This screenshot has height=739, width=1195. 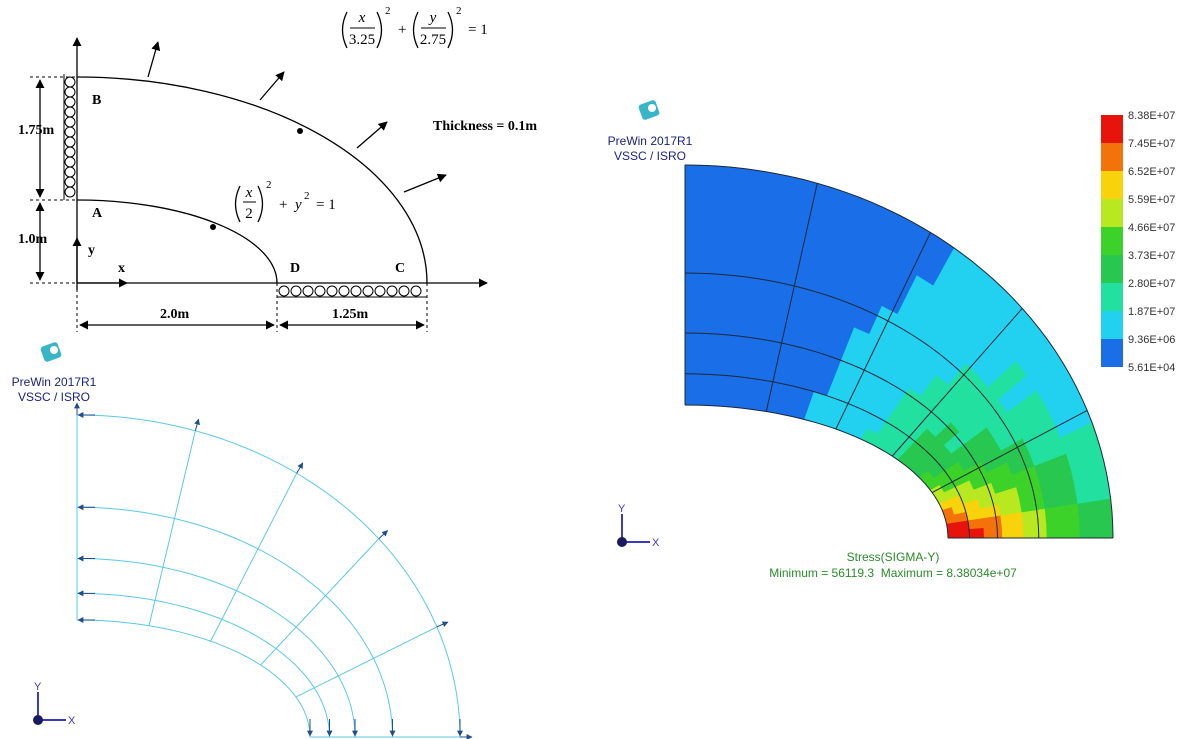 What do you see at coordinates (121, 268) in the screenshot?
I see `axis-label: x` at bounding box center [121, 268].